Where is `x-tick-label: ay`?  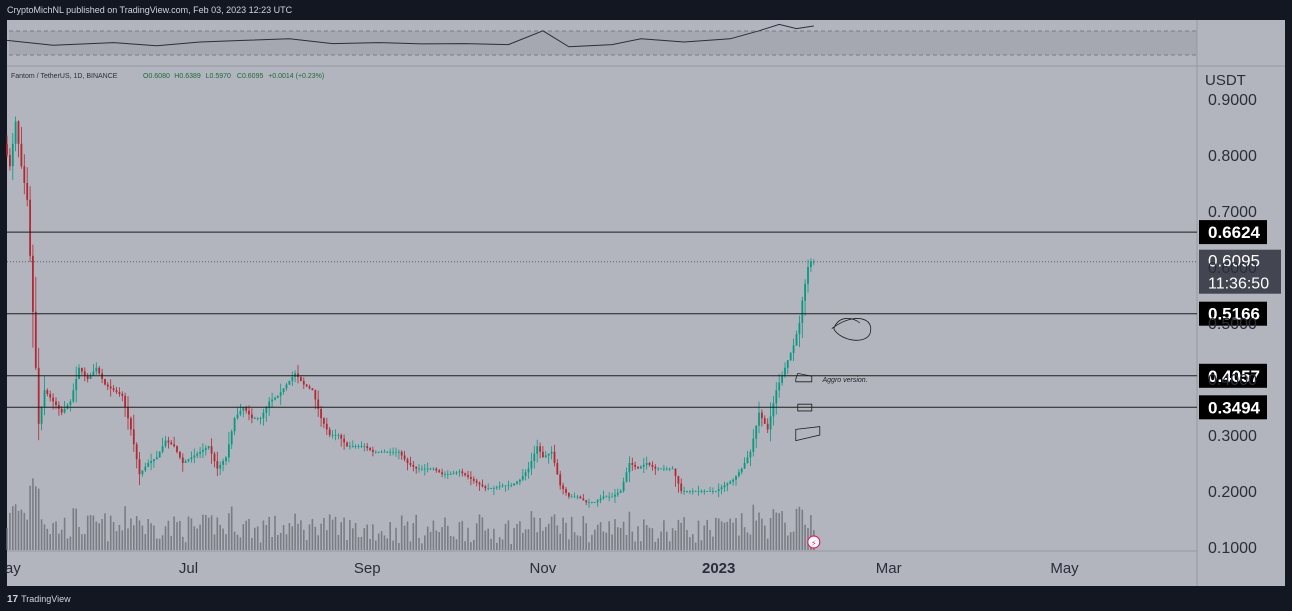
x-tick-label: ay is located at coordinates (13, 568).